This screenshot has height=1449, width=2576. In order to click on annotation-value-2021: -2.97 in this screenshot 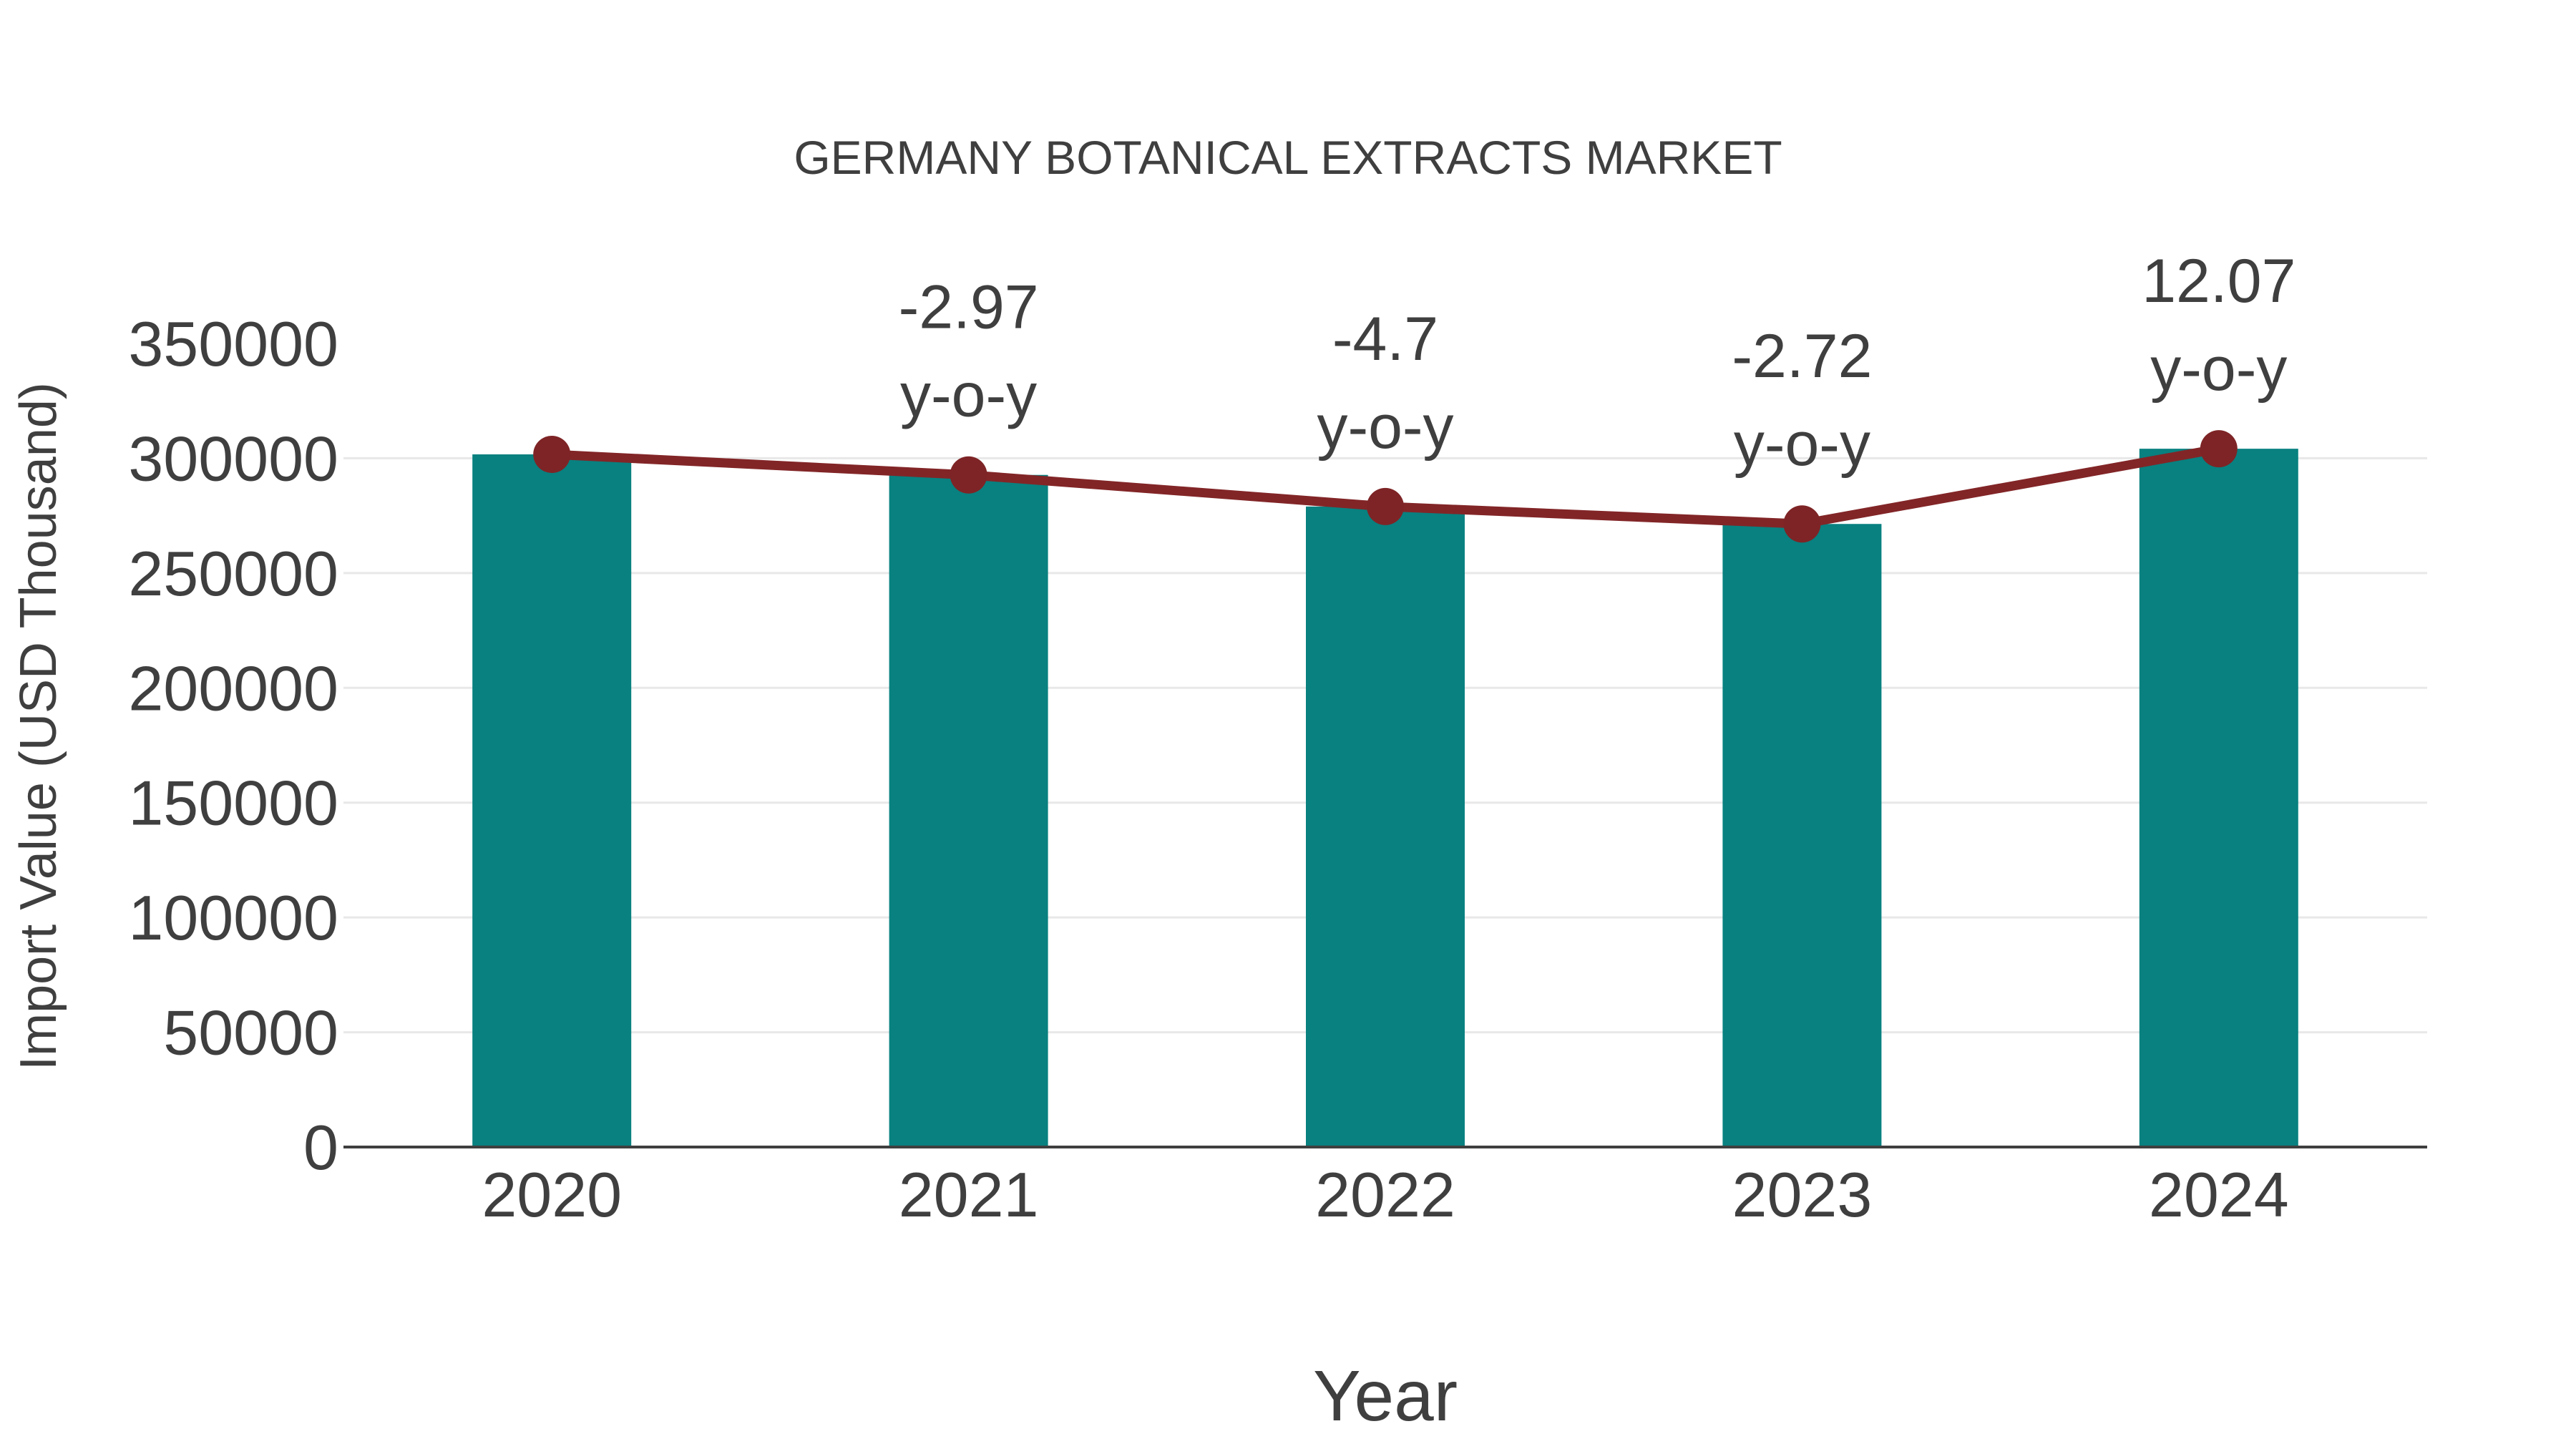, I will do `click(969, 307)`.